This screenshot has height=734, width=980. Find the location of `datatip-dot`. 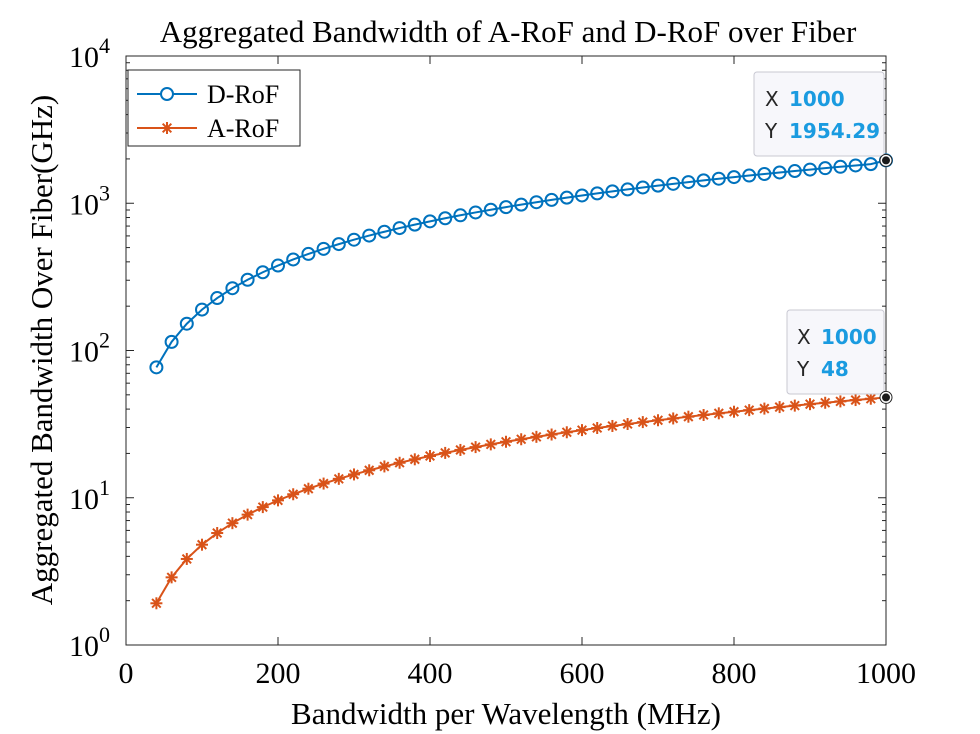

datatip-dot is located at coordinates (886, 160).